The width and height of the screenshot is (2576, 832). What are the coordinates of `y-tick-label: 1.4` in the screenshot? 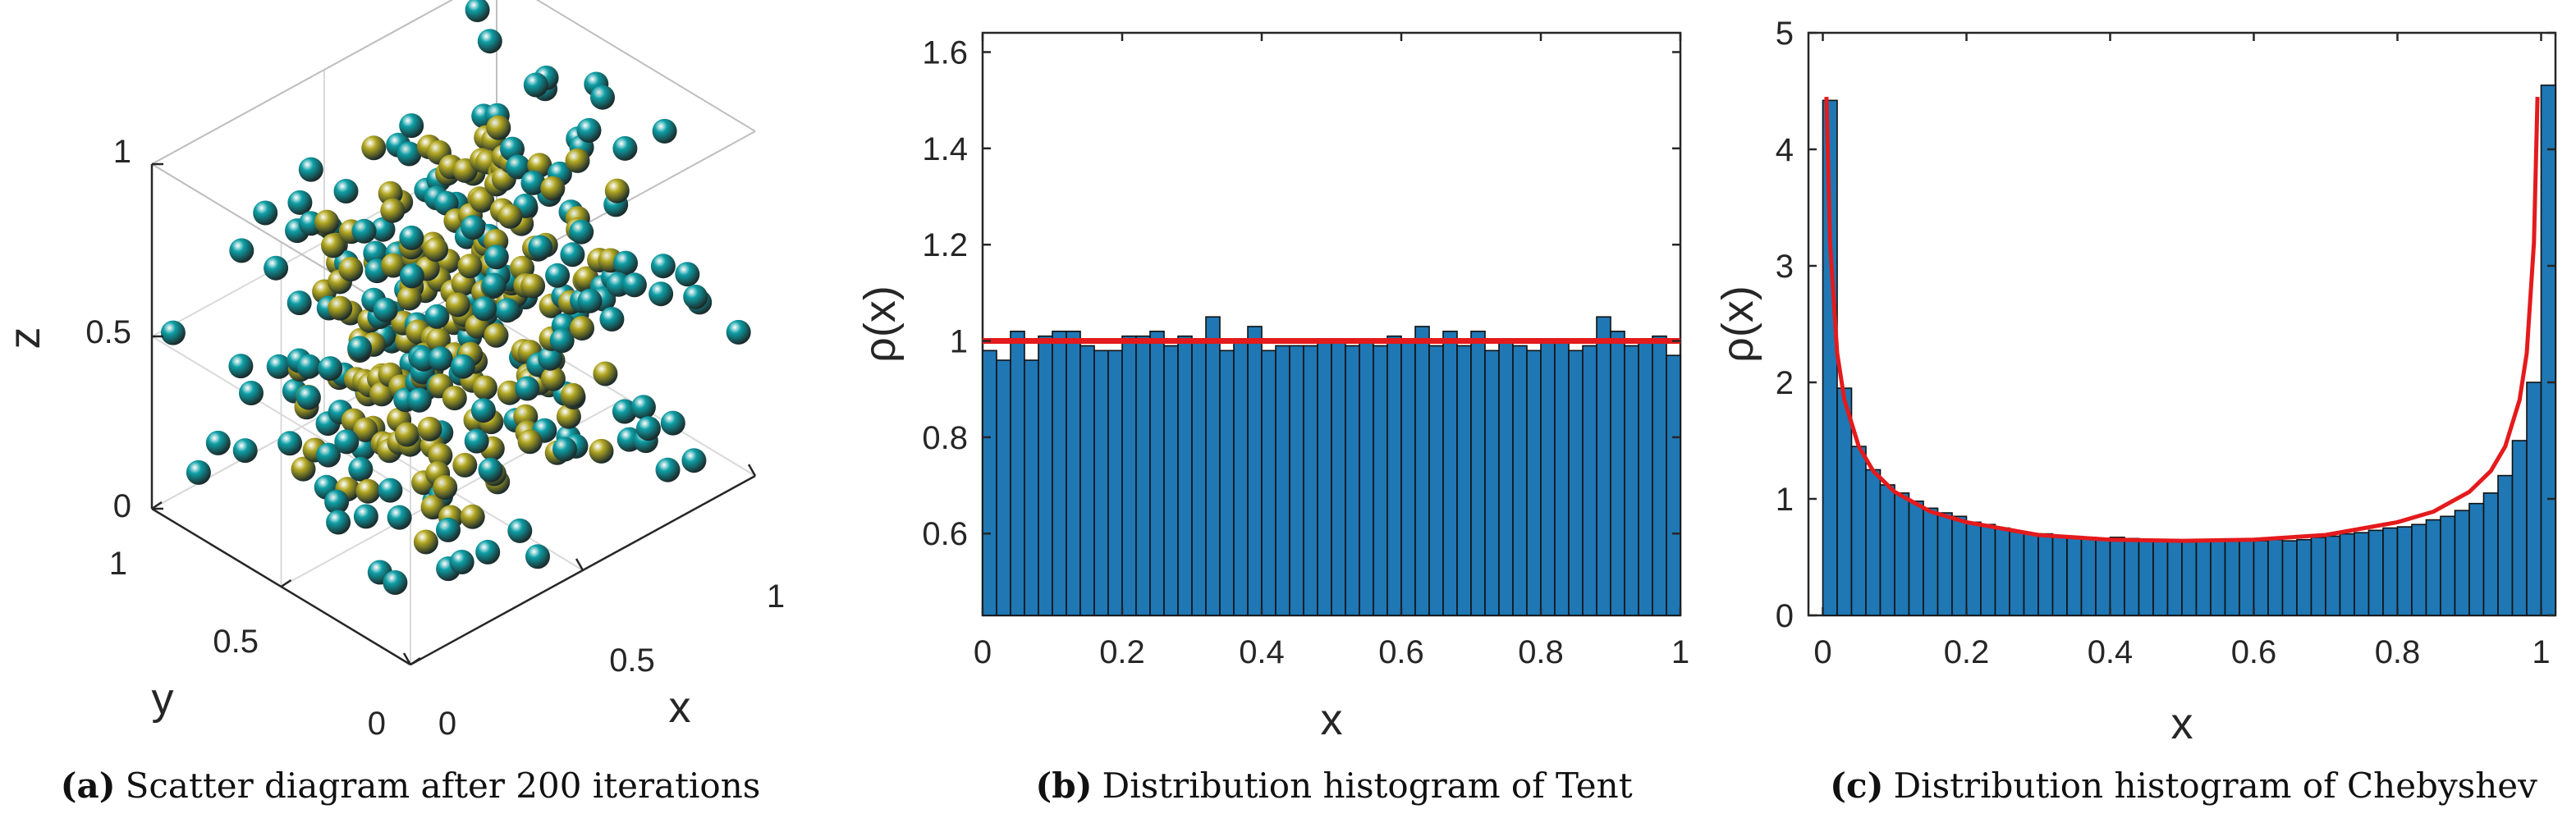 It's located at (945, 149).